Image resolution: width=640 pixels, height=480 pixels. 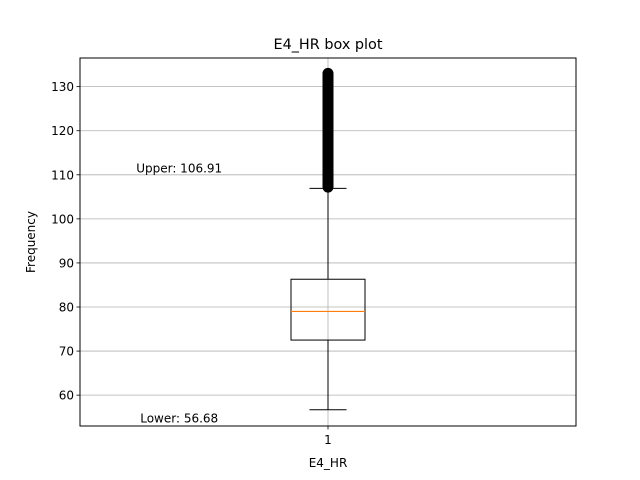 I want to click on y-tick-label: 120, so click(x=62, y=131).